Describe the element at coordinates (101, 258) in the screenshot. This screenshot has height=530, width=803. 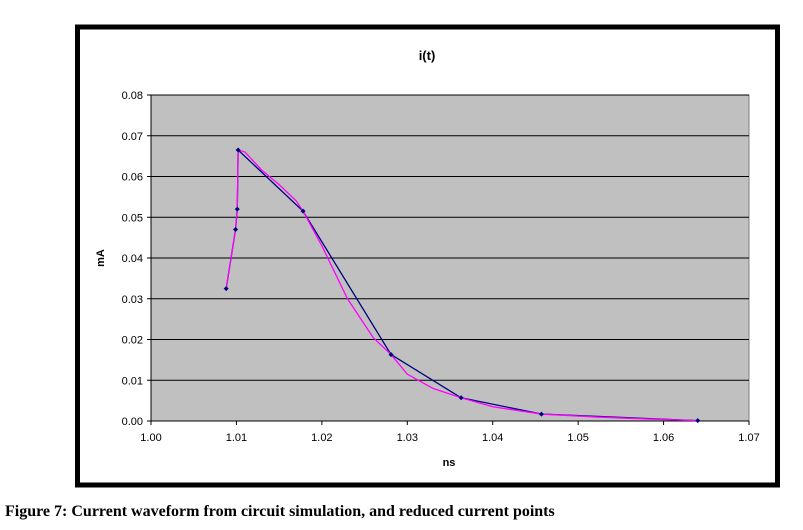
I see `y-axis-title: mA` at that location.